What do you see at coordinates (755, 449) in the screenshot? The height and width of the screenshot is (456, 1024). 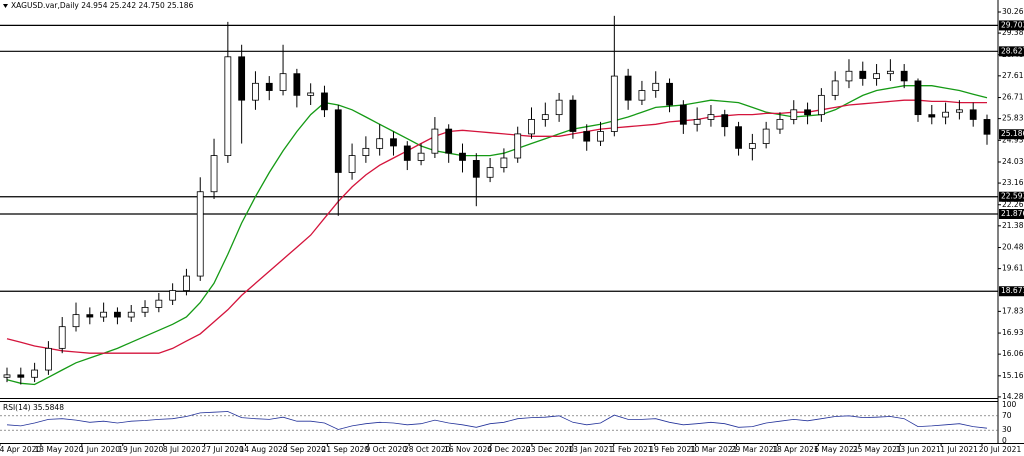 I see `x-tick-label: 29 Mar 2021` at bounding box center [755, 449].